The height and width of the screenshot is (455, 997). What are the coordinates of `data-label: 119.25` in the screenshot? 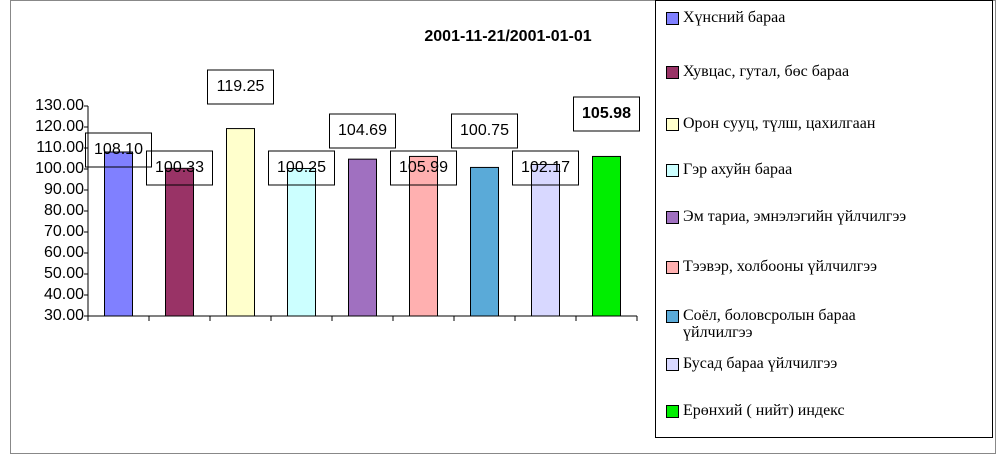 It's located at (241, 86).